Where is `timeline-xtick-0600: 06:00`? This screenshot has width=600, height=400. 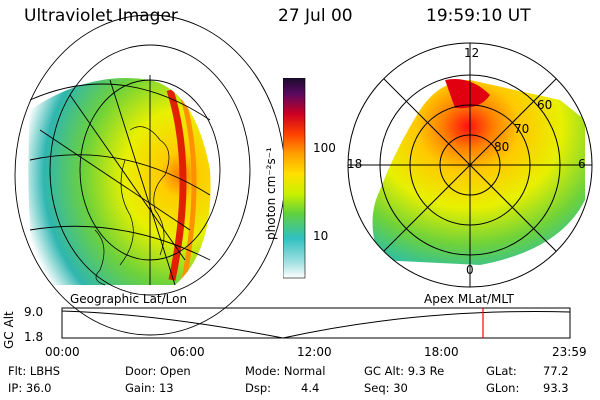
timeline-xtick-0600: 06:00 is located at coordinates (187, 352).